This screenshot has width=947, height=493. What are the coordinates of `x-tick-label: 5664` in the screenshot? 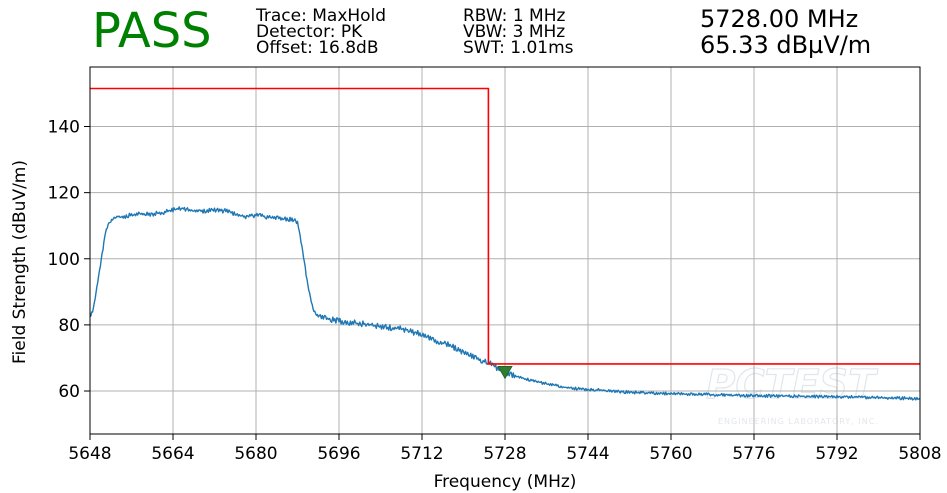 It's located at (172, 454).